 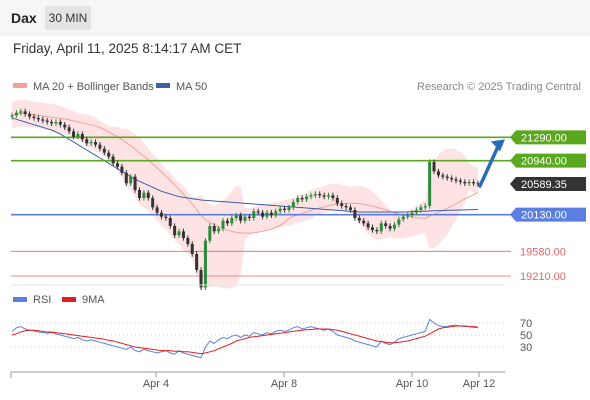 I want to click on level-label-text-3: 20130.00, so click(x=544, y=216).